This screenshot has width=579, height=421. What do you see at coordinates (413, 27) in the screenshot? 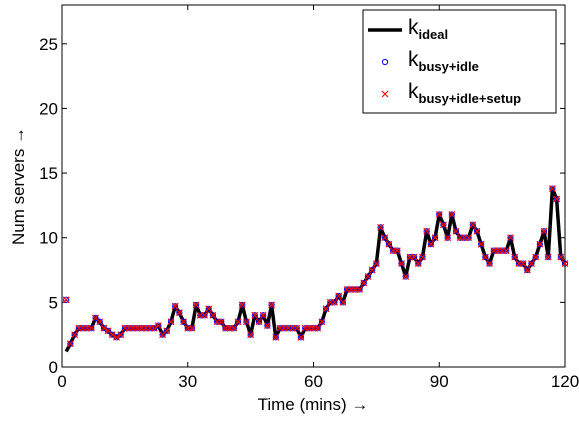
I see `legend-name: k` at bounding box center [413, 27].